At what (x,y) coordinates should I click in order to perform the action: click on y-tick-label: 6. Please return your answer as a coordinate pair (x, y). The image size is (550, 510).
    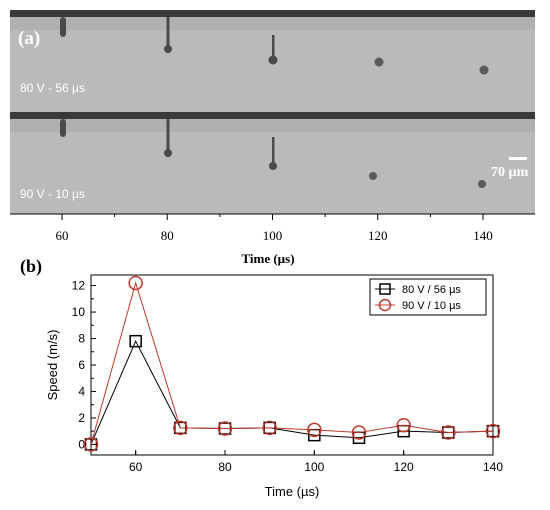
    Looking at the image, I should click on (81, 365).